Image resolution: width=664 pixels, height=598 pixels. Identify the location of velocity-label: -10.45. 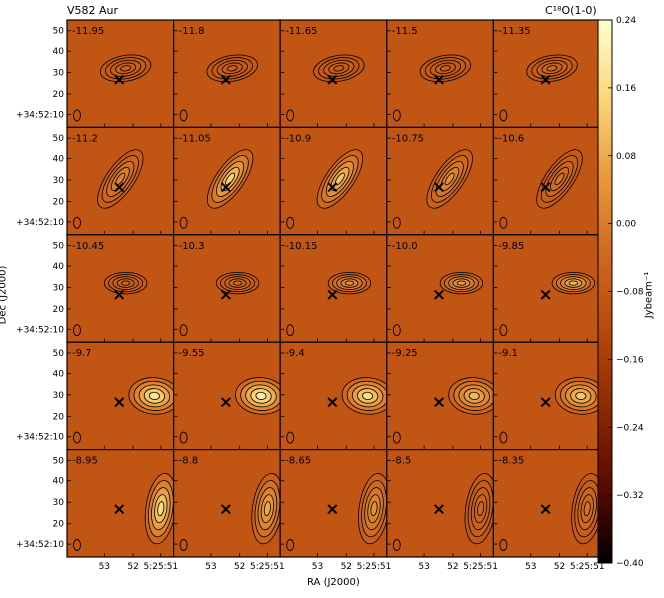
(88, 246).